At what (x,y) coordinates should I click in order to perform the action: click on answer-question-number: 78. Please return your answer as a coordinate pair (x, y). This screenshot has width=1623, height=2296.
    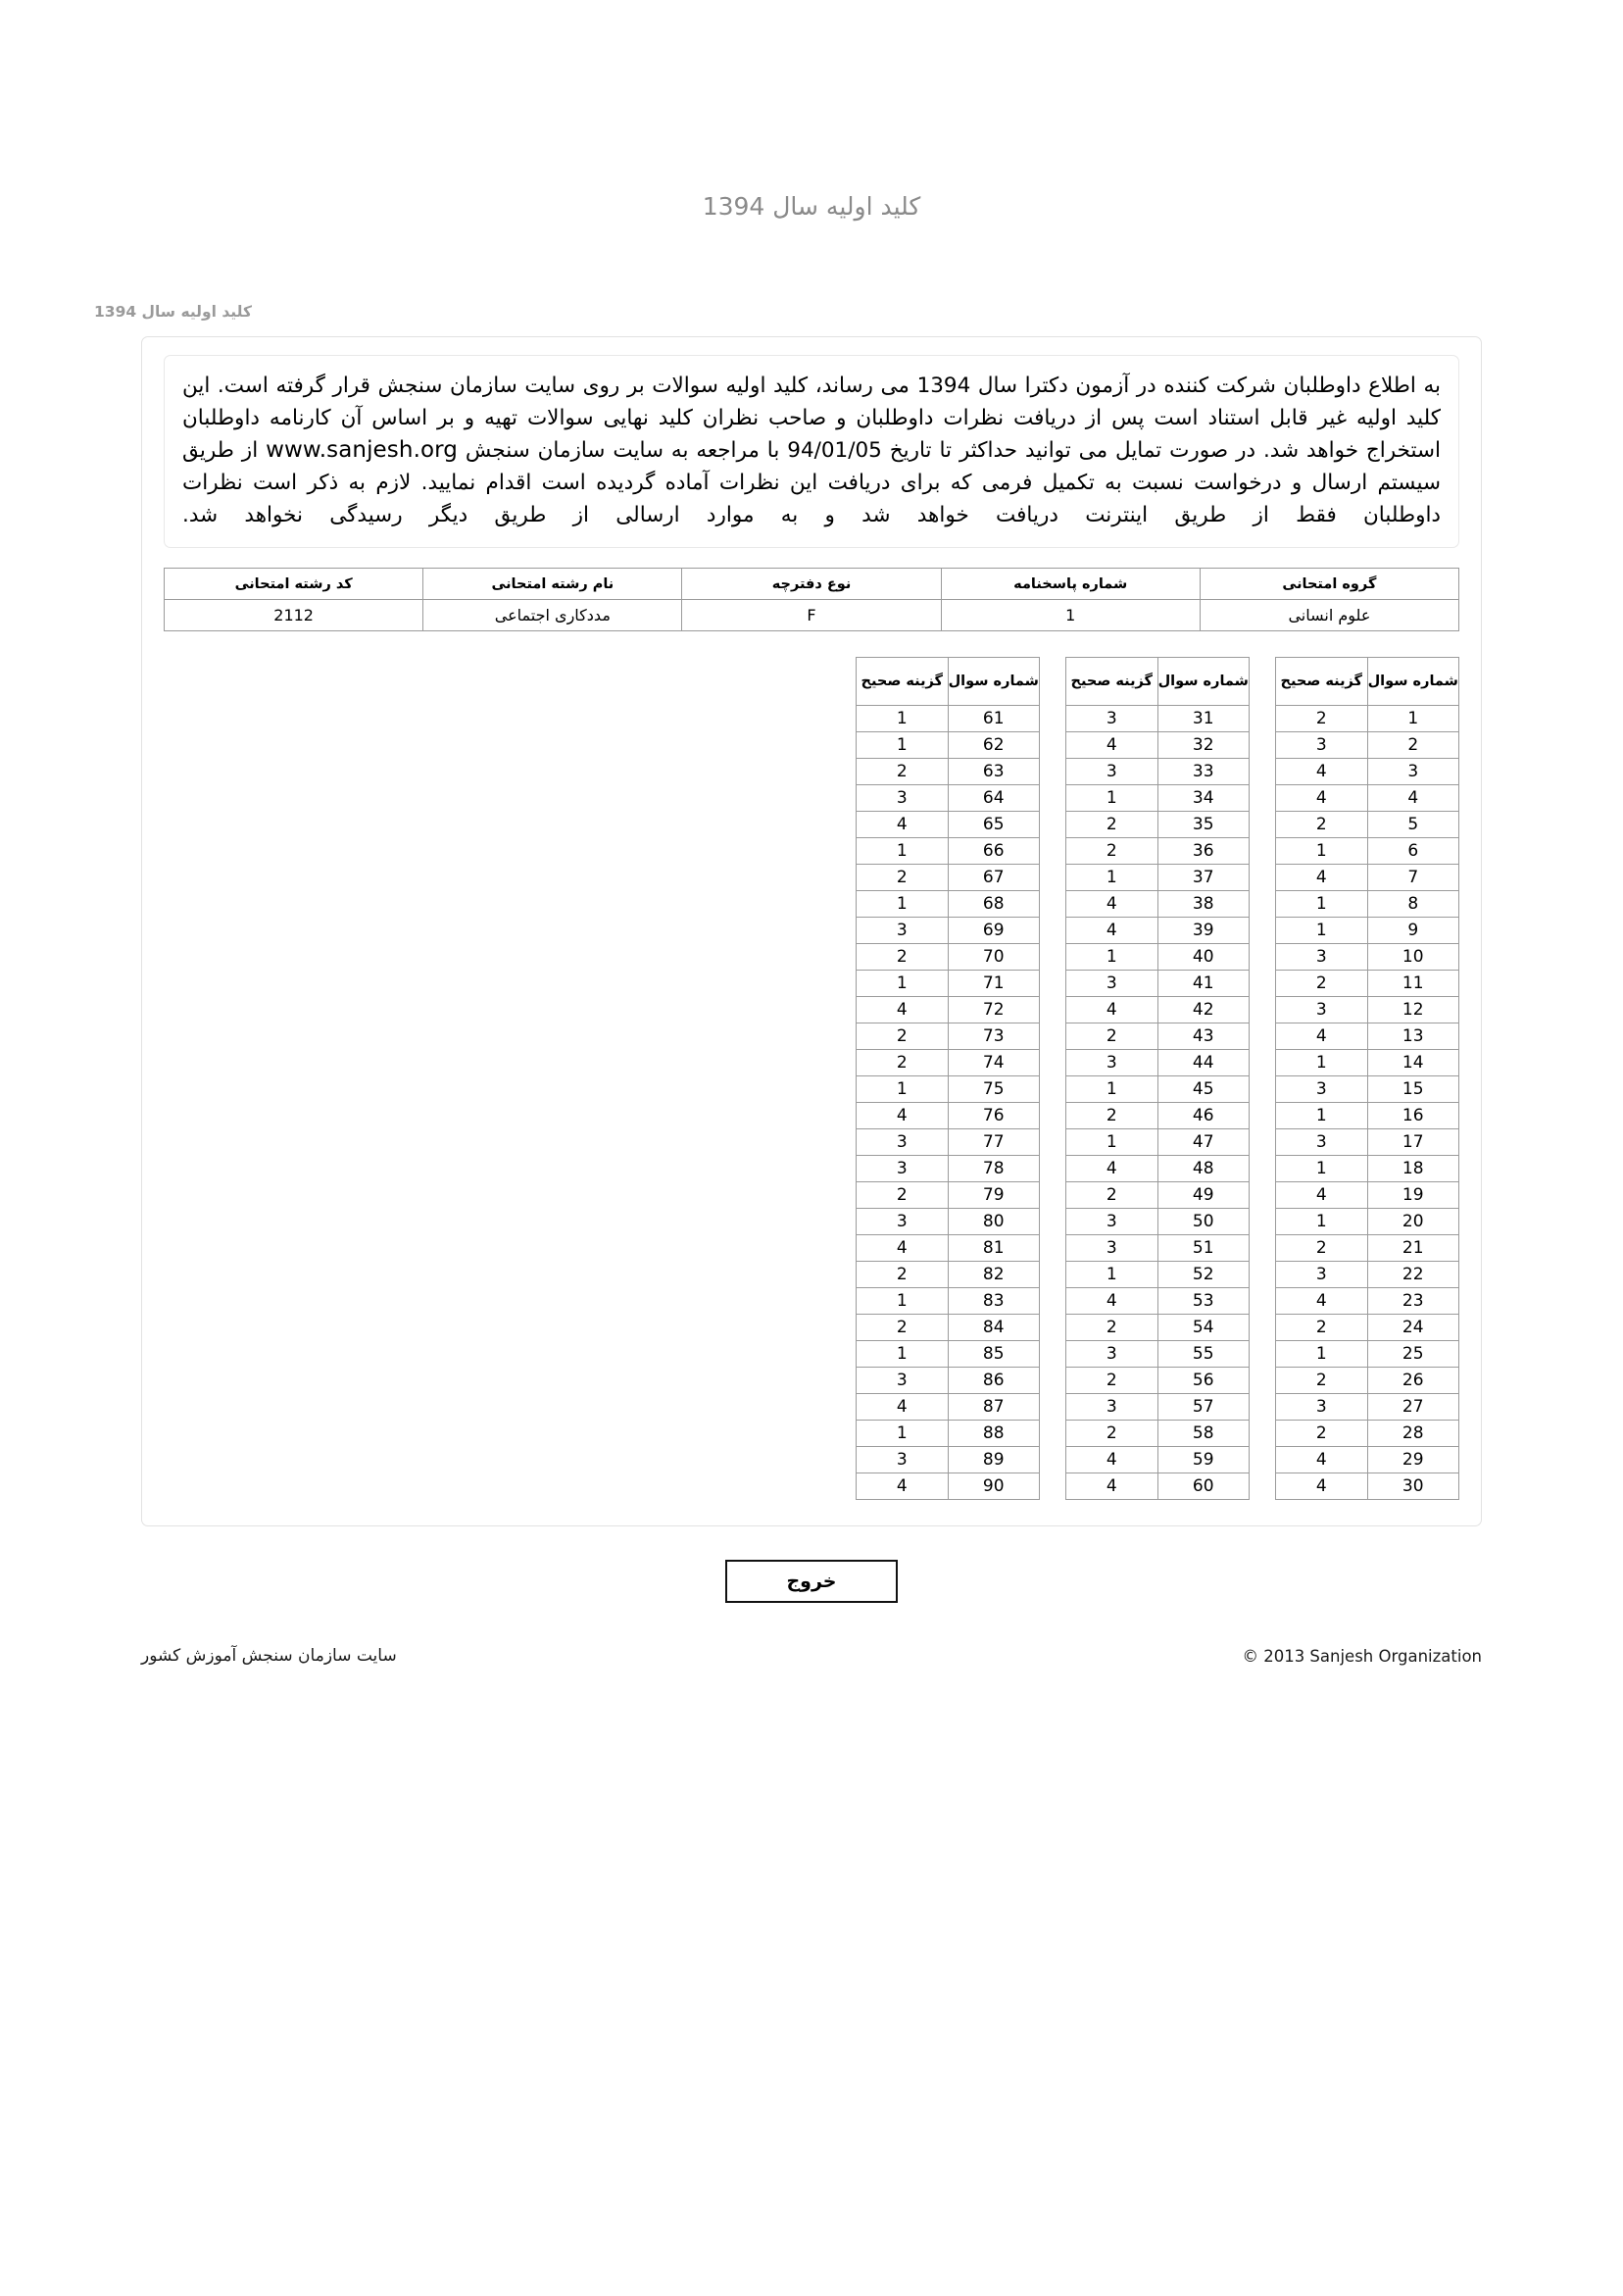
    Looking at the image, I should click on (993, 1168).